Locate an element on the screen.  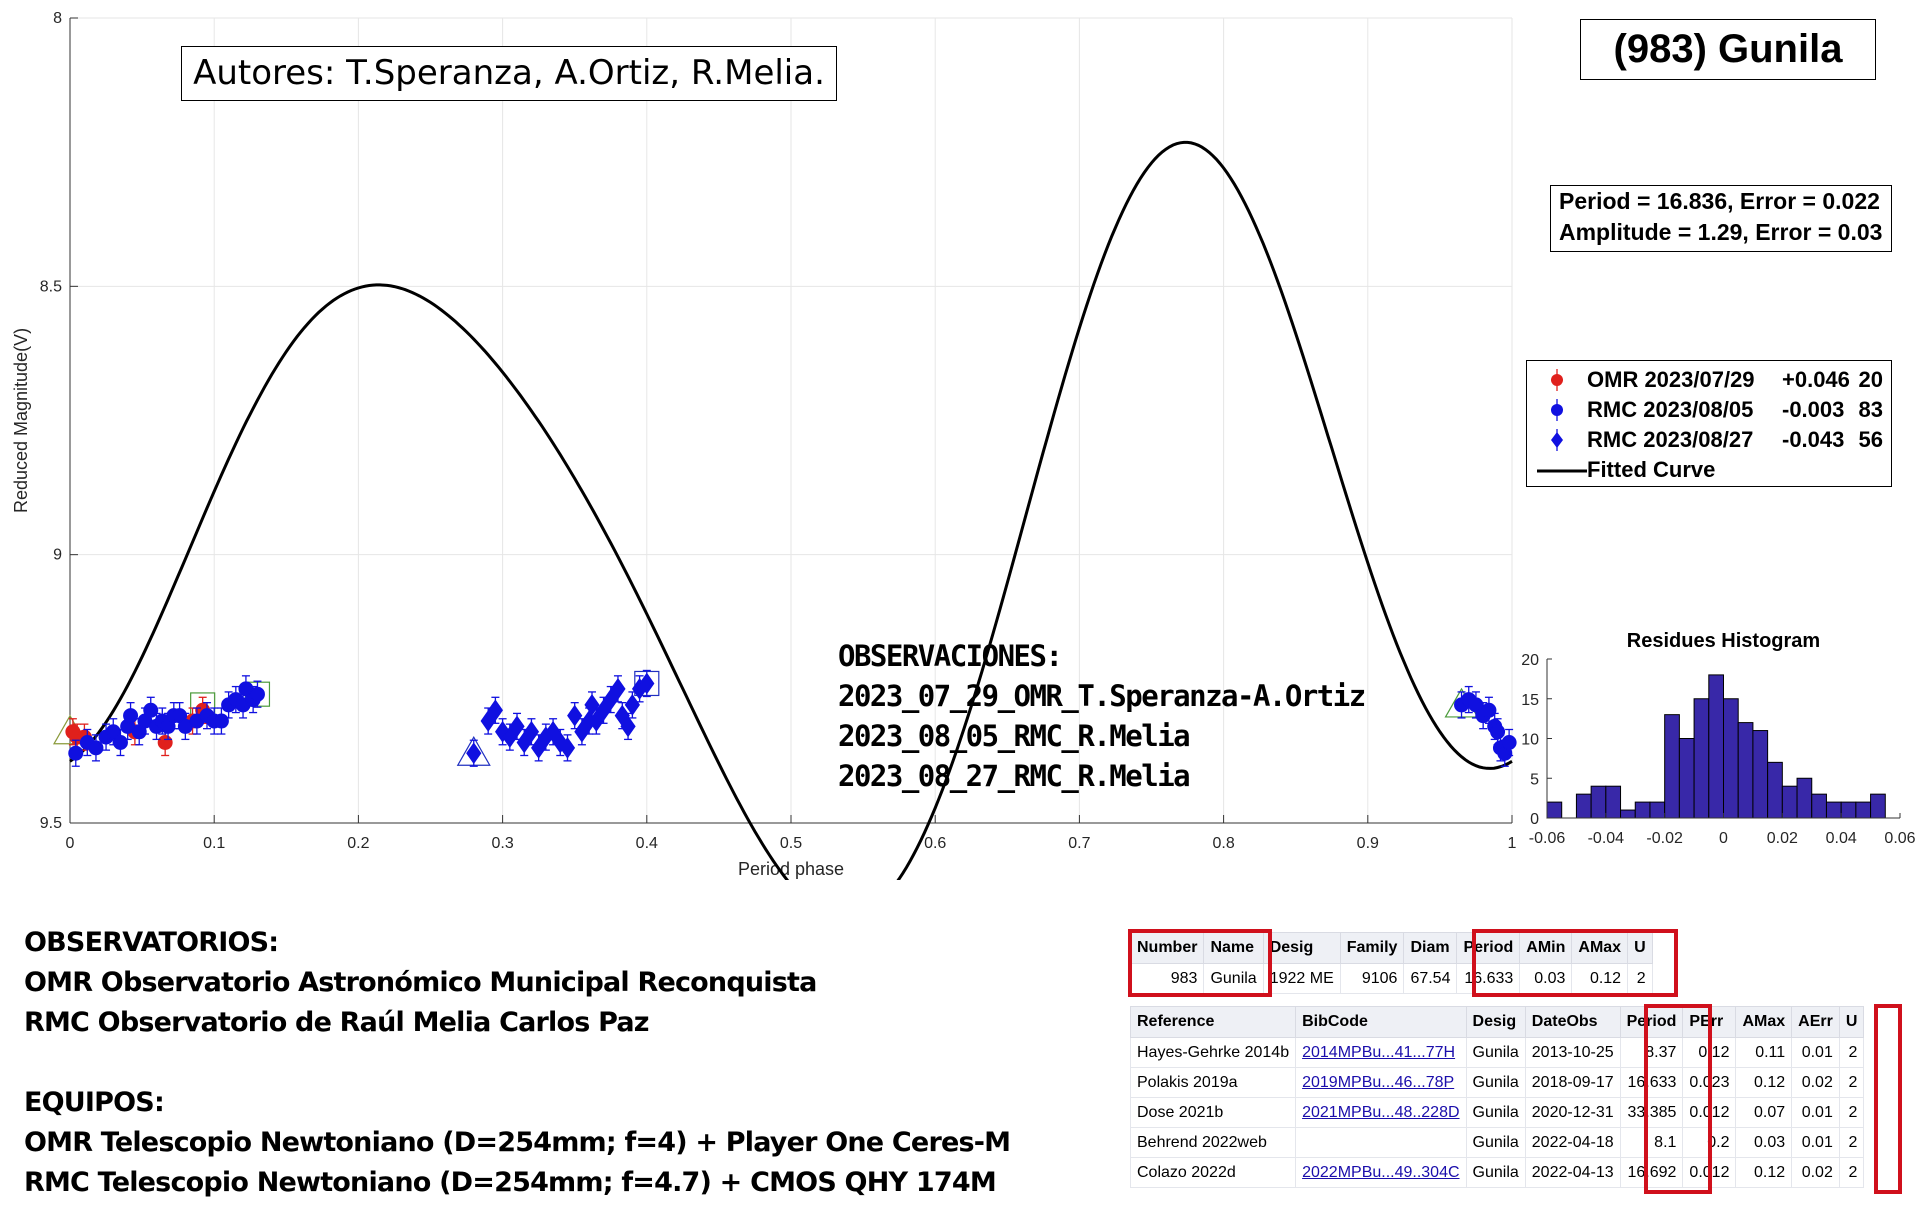
histogram-y-tick-label: 20 is located at coordinates (1530, 660).